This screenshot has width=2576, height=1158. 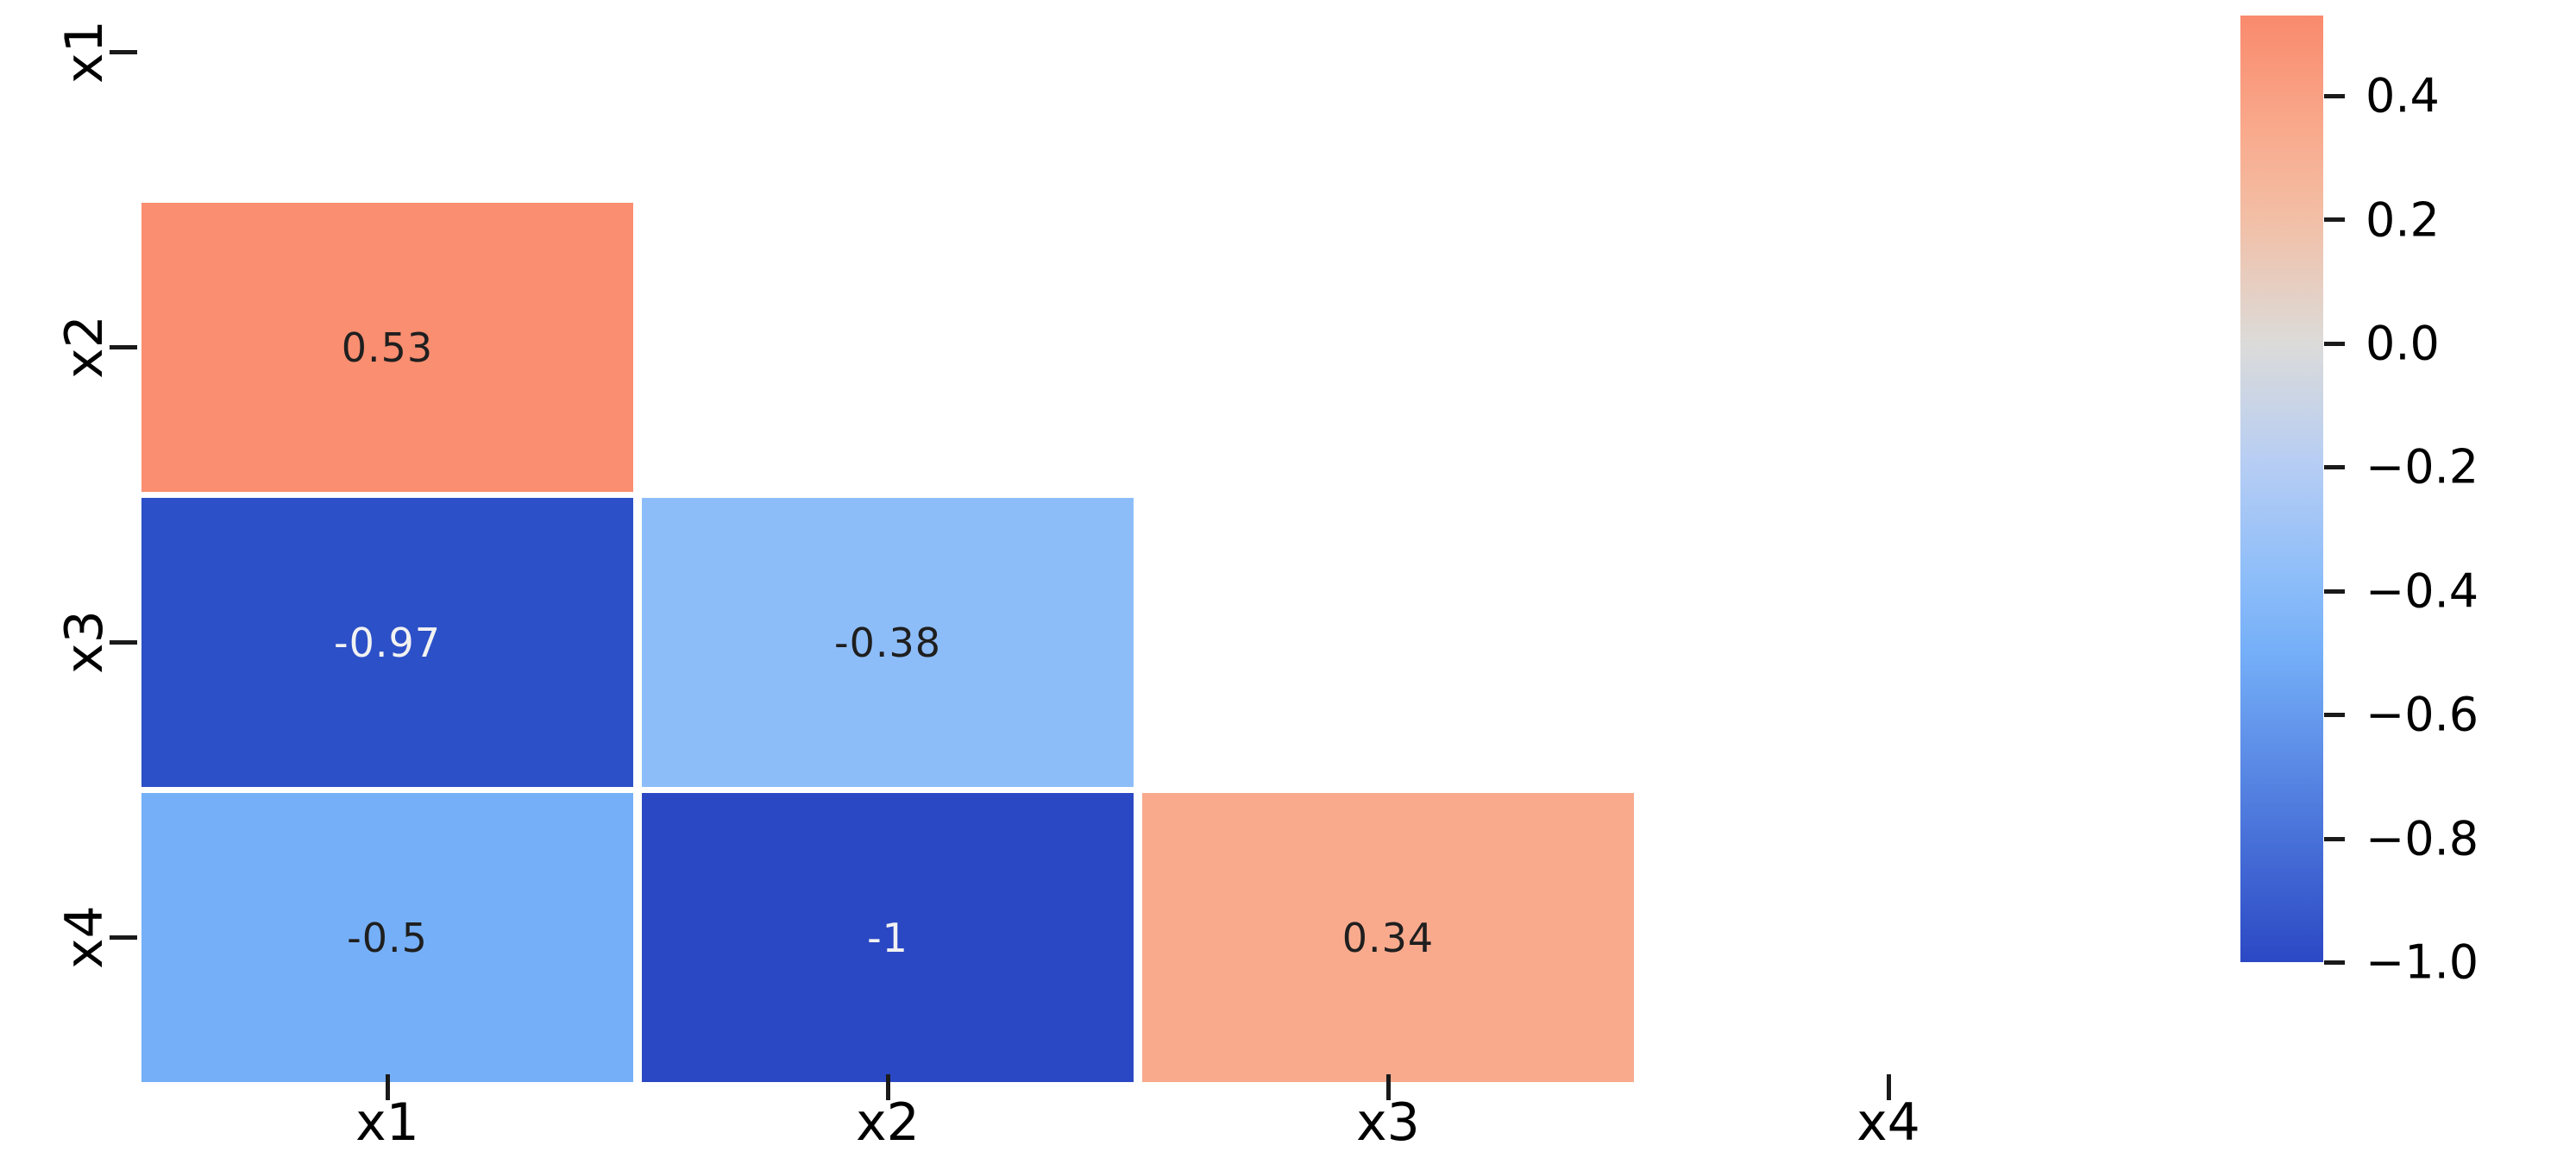 What do you see at coordinates (888, 1087) in the screenshot?
I see `x-tick-x2` at bounding box center [888, 1087].